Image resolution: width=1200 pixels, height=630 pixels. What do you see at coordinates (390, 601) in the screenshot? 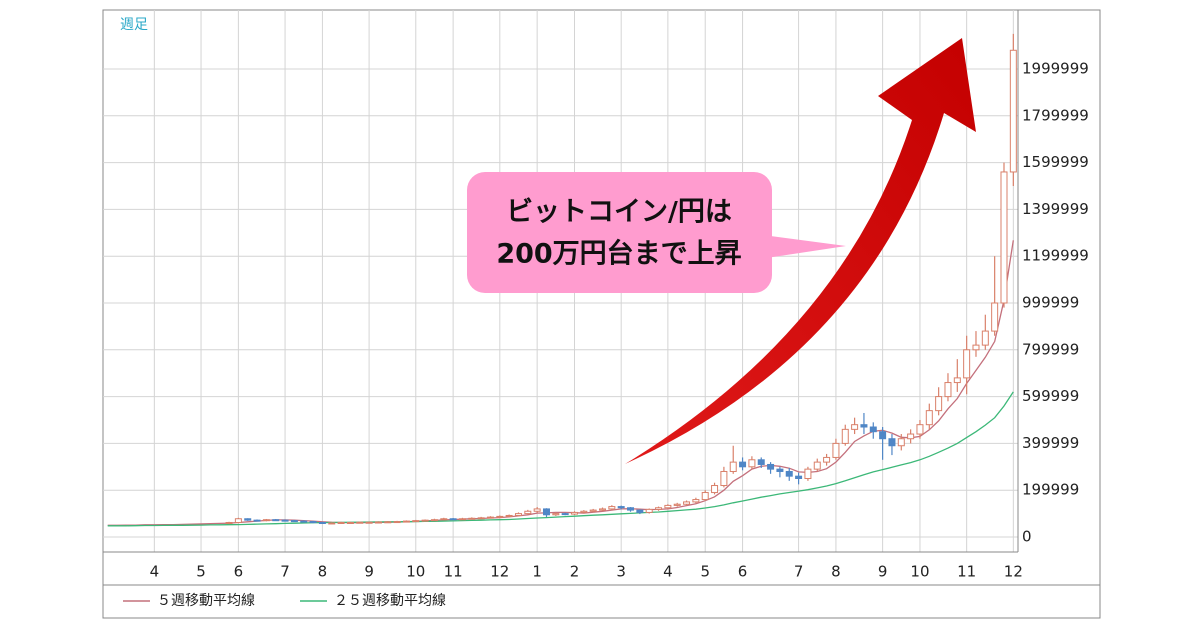
I see `legend-label: ２５週移動平均線` at bounding box center [390, 601].